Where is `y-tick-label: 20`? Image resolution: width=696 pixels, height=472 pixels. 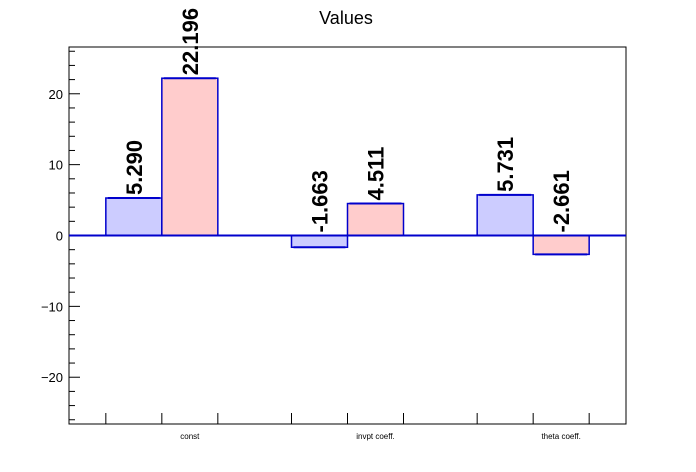
y-tick-label: 20 is located at coordinates (56, 94).